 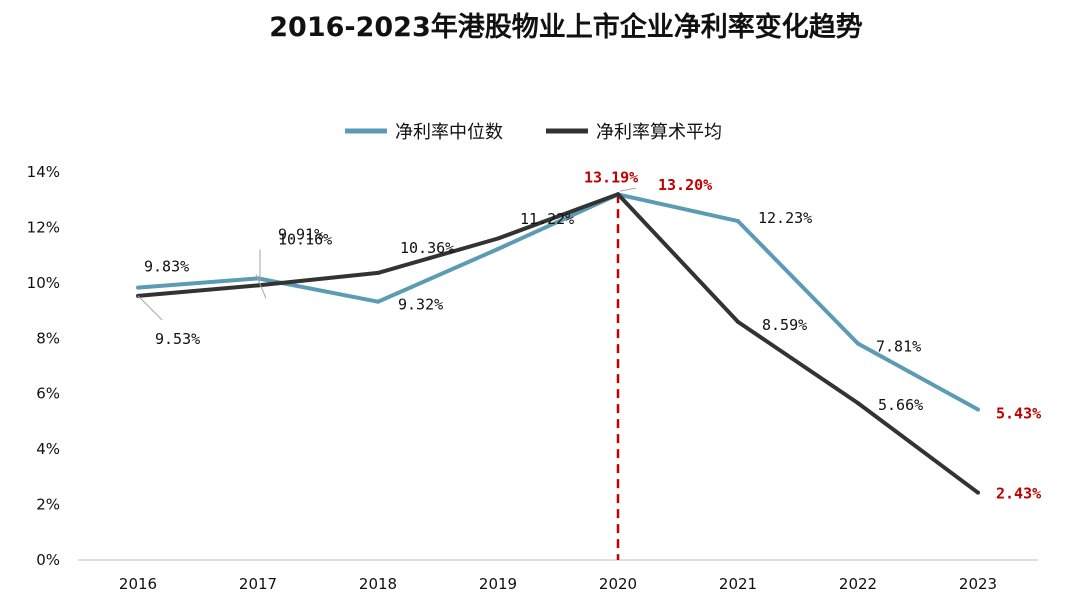 What do you see at coordinates (48, 394) in the screenshot?
I see `y-tick-label: 6%` at bounding box center [48, 394].